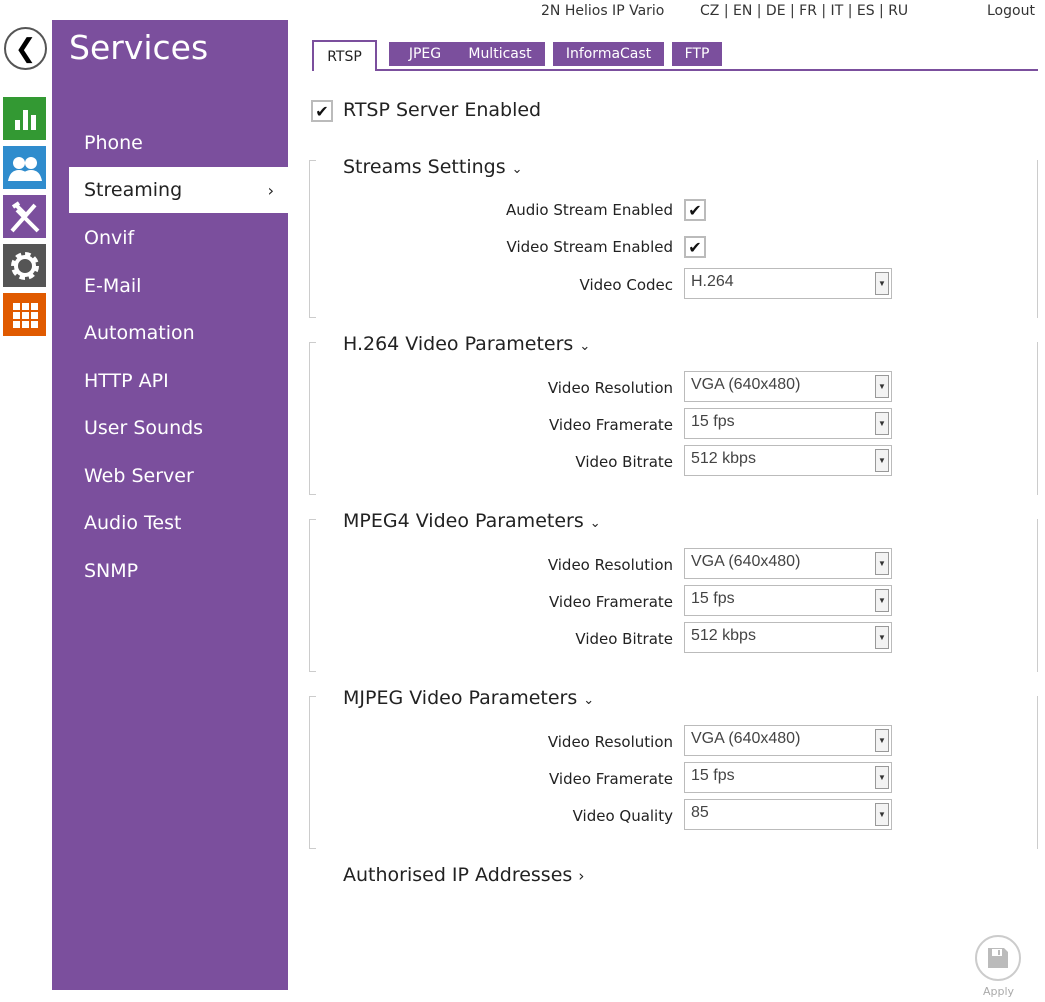 The width and height of the screenshot is (1045, 1002). Describe the element at coordinates (589, 210) in the screenshot. I see `audio-stream-label: Audio Stream Enabled` at that location.